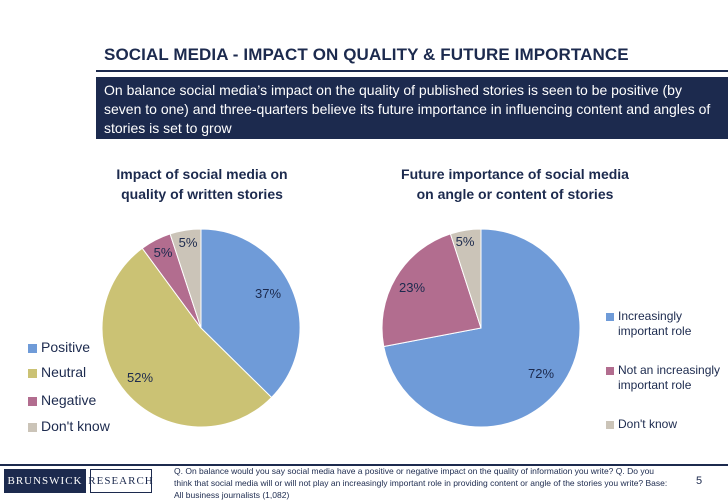 The image size is (728, 504). I want to click on chart2-title-line2: on angle or content of stories, so click(515, 194).